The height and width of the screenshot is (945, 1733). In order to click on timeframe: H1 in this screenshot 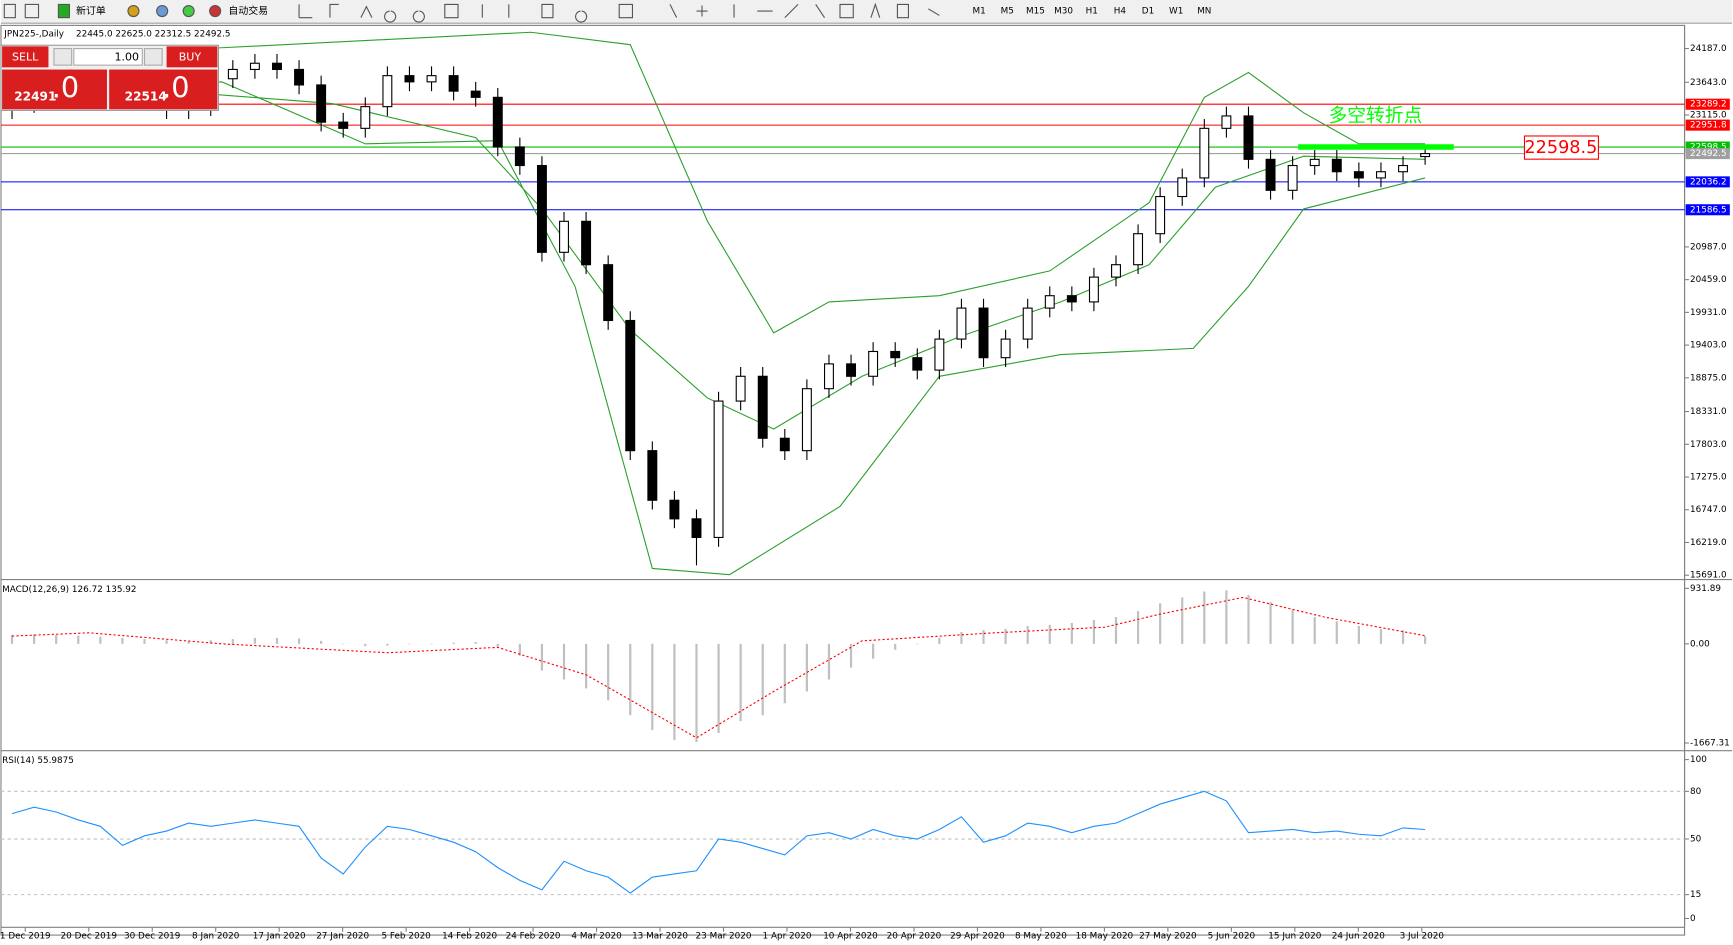, I will do `click(1092, 12)`.